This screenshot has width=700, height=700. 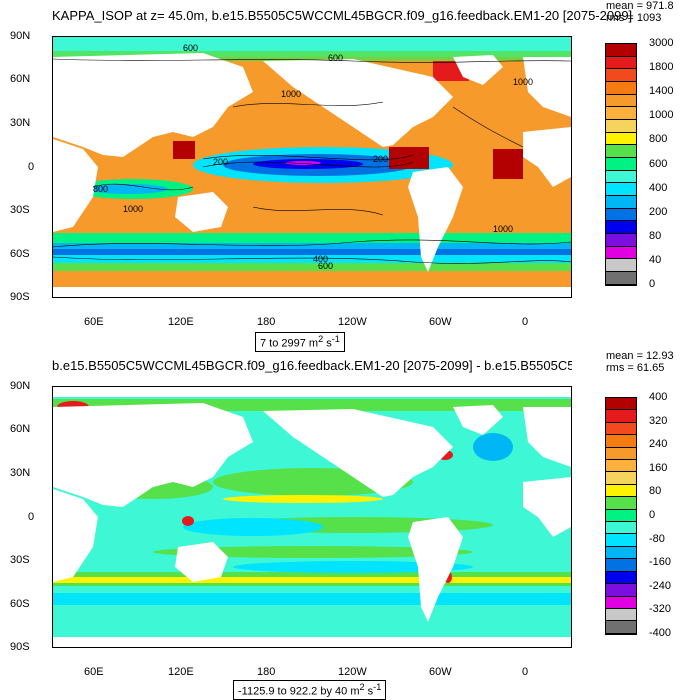 What do you see at coordinates (352, 322) in the screenshot?
I see `top-lon-120w: 120W` at bounding box center [352, 322].